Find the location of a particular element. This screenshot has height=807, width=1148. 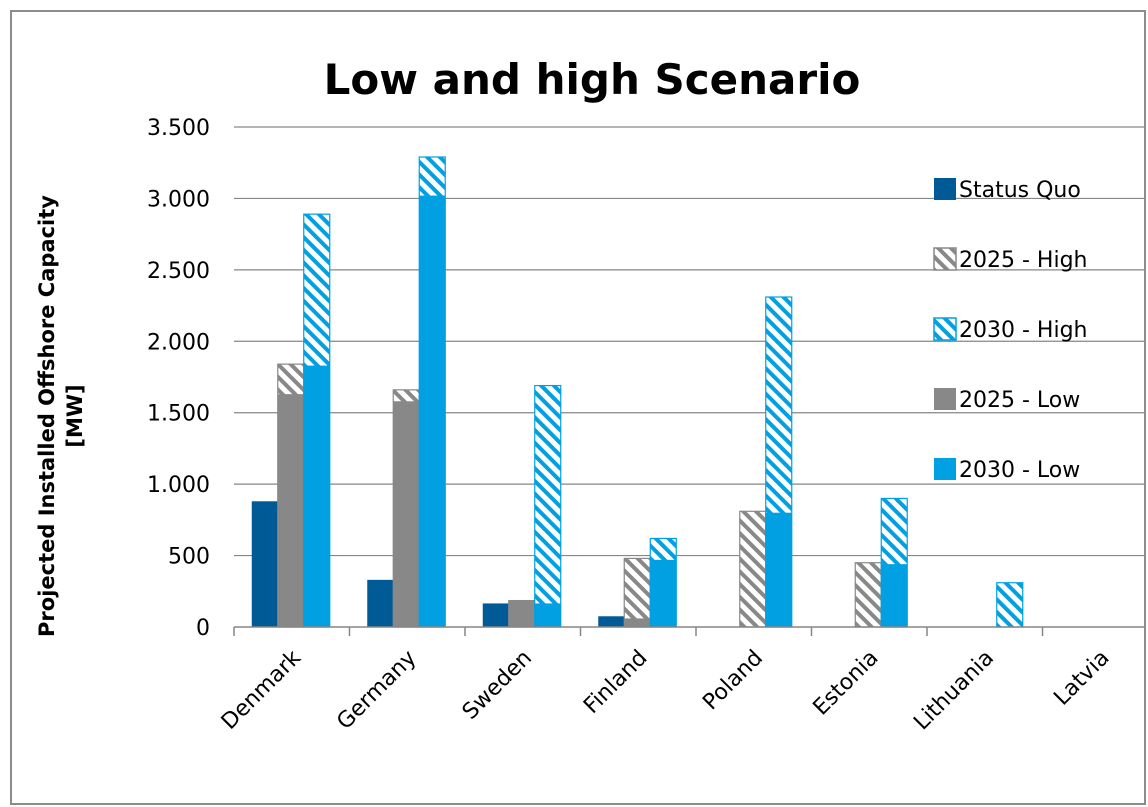

legend-label: Status Quo is located at coordinates (1020, 190).